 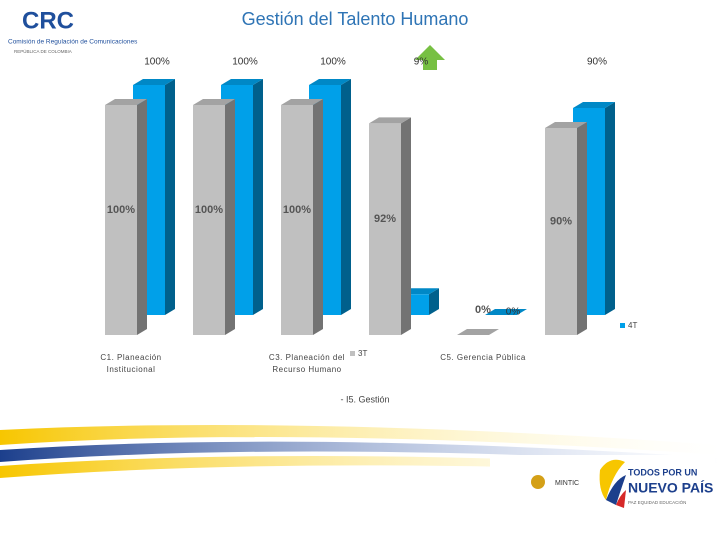 What do you see at coordinates (421, 62) in the screenshot?
I see `data-label: 9%` at bounding box center [421, 62].